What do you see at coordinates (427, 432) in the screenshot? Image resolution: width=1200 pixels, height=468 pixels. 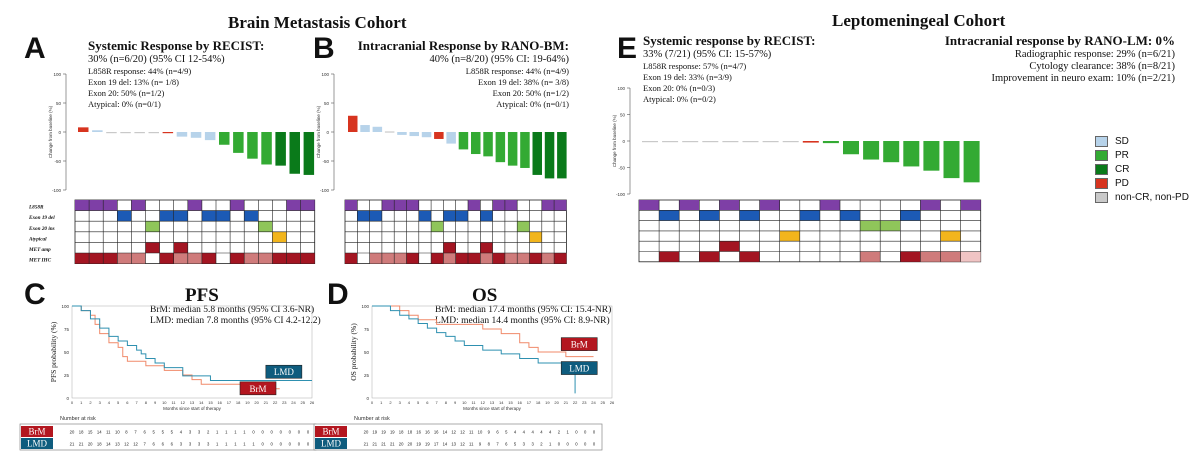 I see `risk-value: 16` at bounding box center [427, 432].